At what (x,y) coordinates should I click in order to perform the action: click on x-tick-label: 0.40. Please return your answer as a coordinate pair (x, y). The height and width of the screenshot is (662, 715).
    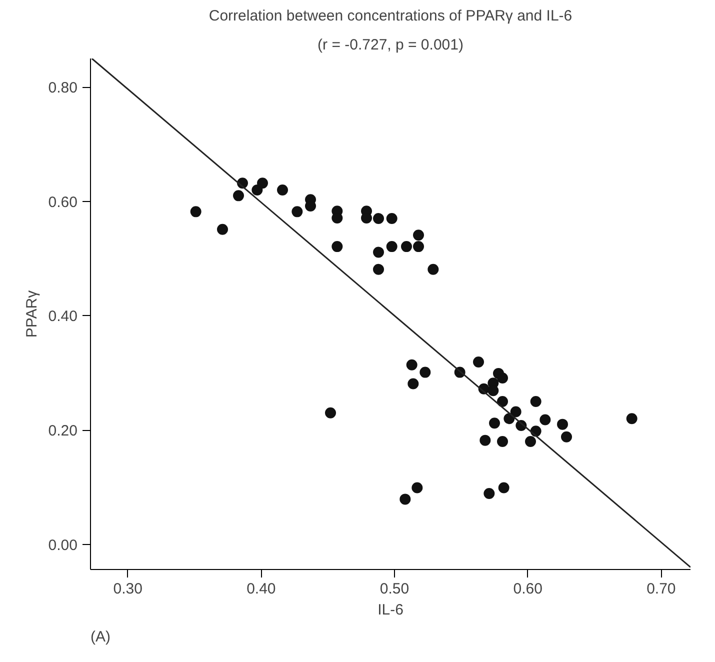
    Looking at the image, I should click on (261, 589).